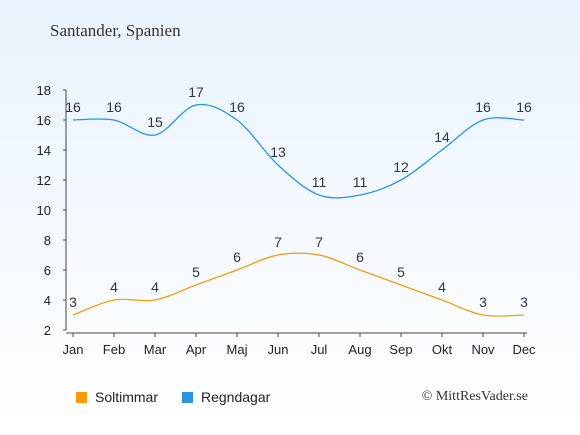  What do you see at coordinates (44, 180) in the screenshot?
I see `y-tick-label: 12` at bounding box center [44, 180].